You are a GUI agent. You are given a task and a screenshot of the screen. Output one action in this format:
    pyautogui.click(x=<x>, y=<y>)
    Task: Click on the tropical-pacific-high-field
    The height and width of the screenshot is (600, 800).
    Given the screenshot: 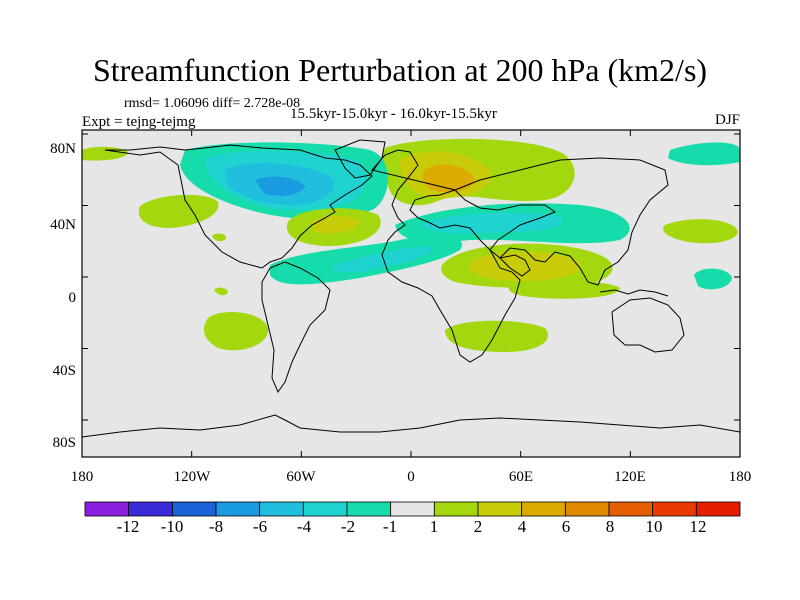 What is the action you would take?
    pyautogui.click(x=713, y=279)
    